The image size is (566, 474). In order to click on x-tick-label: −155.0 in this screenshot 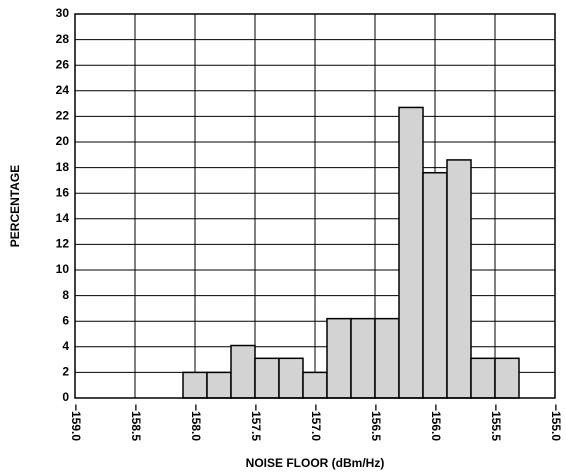, I will do `click(556, 422)`.